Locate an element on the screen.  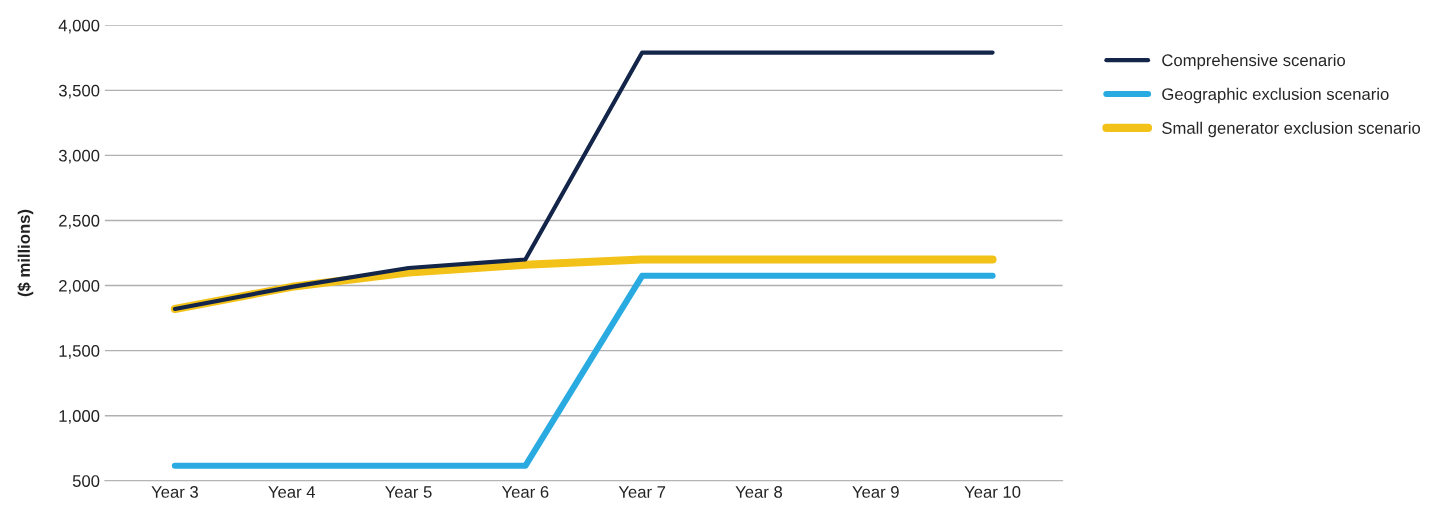
x-tick-label: Year 5 is located at coordinates (408, 492).